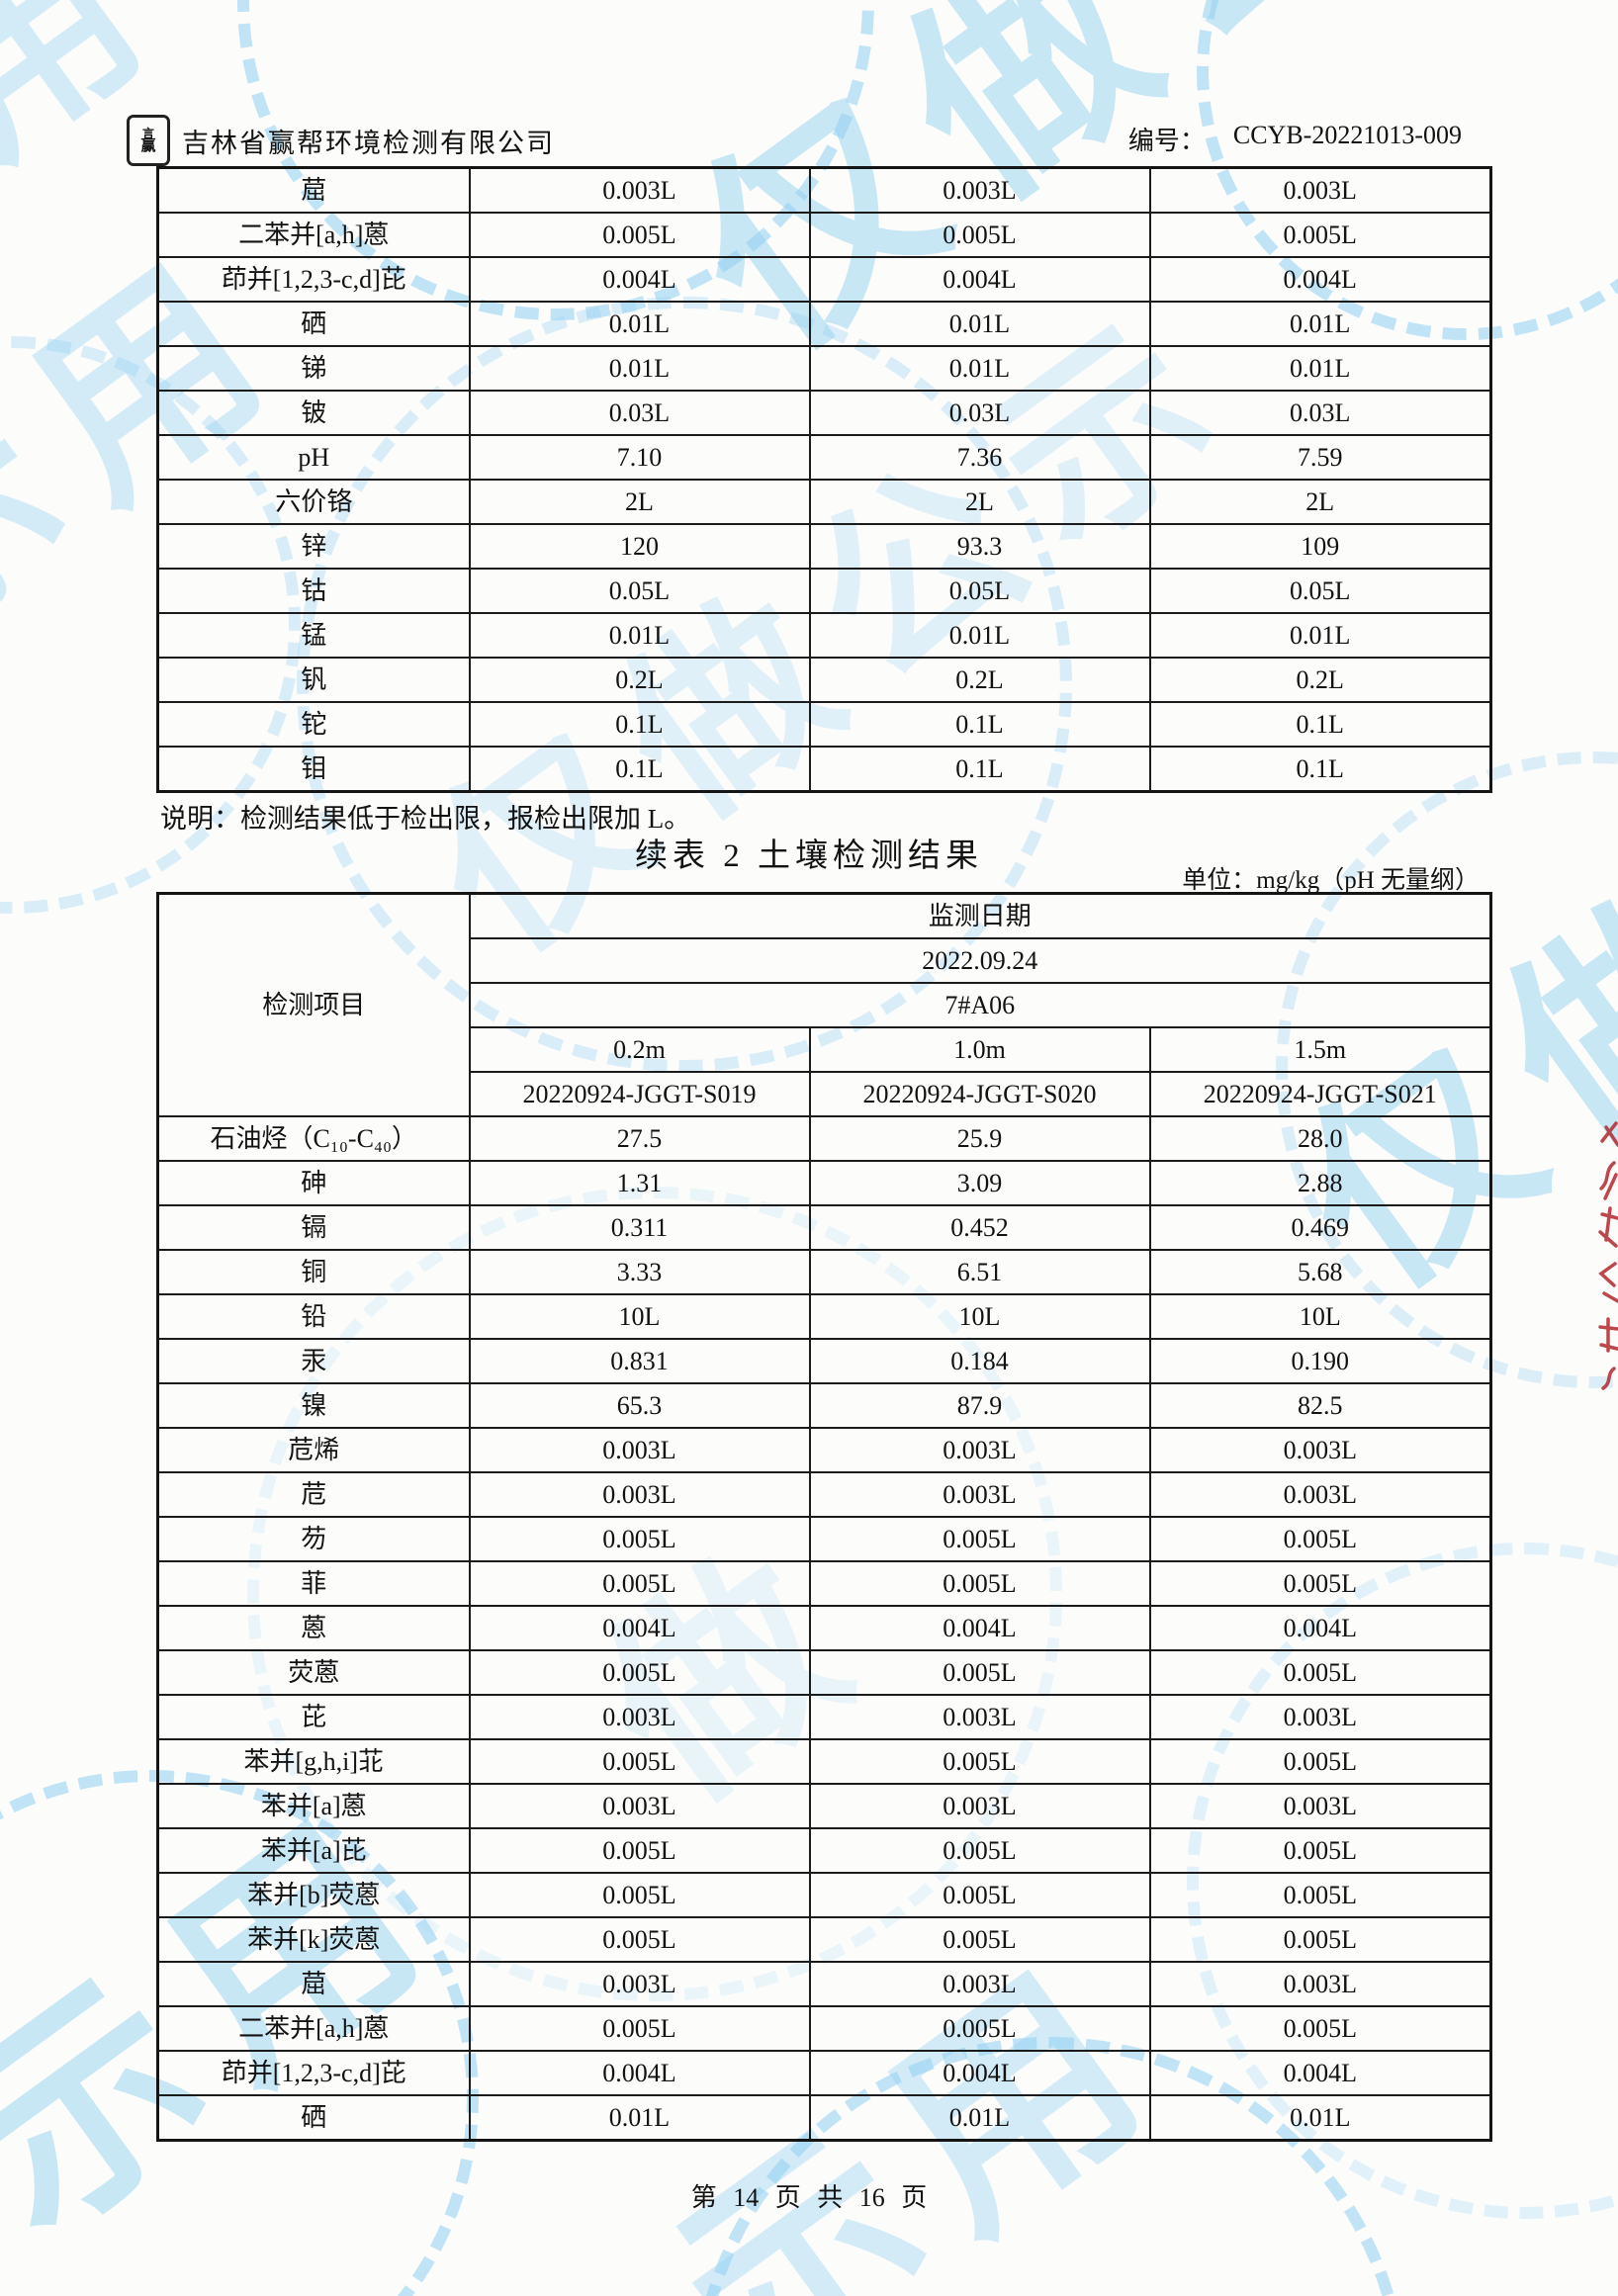  I want to click on table2-title: 续表 2 土壤检测结果, so click(809, 856).